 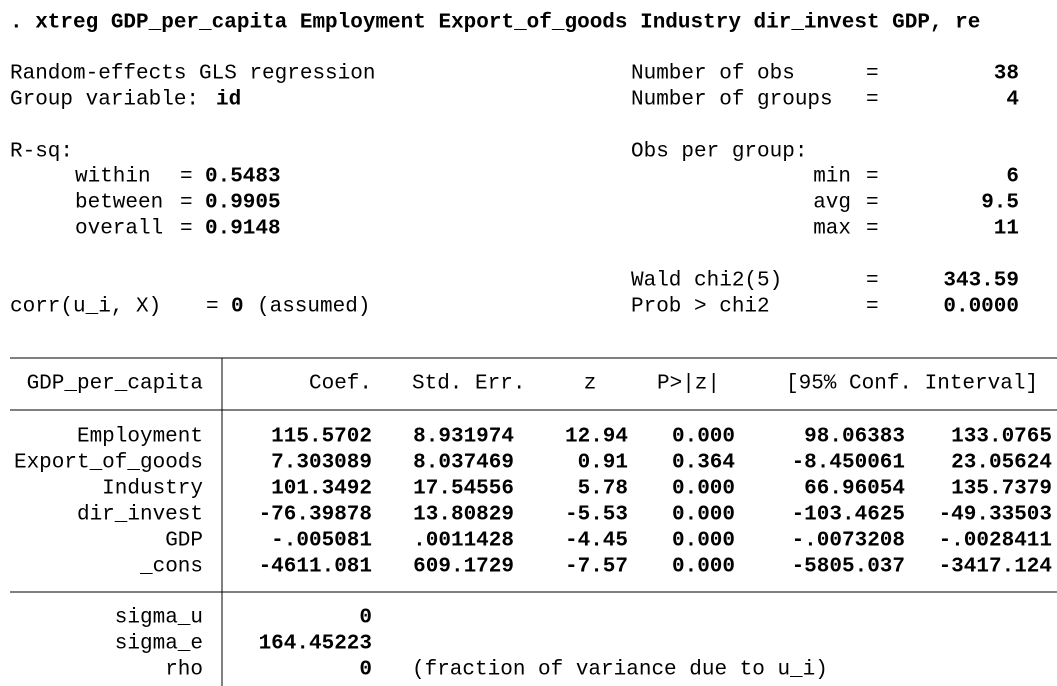 What do you see at coordinates (832, 177) in the screenshot?
I see `obs-name: min` at bounding box center [832, 177].